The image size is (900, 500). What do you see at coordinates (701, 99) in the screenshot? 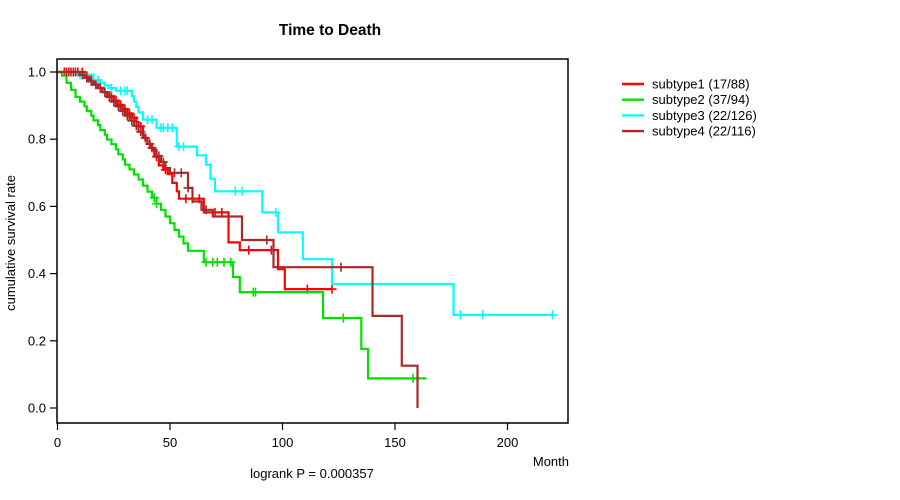
I see `legend-label-subtype2: subtype2 (37/94)` at bounding box center [701, 99].